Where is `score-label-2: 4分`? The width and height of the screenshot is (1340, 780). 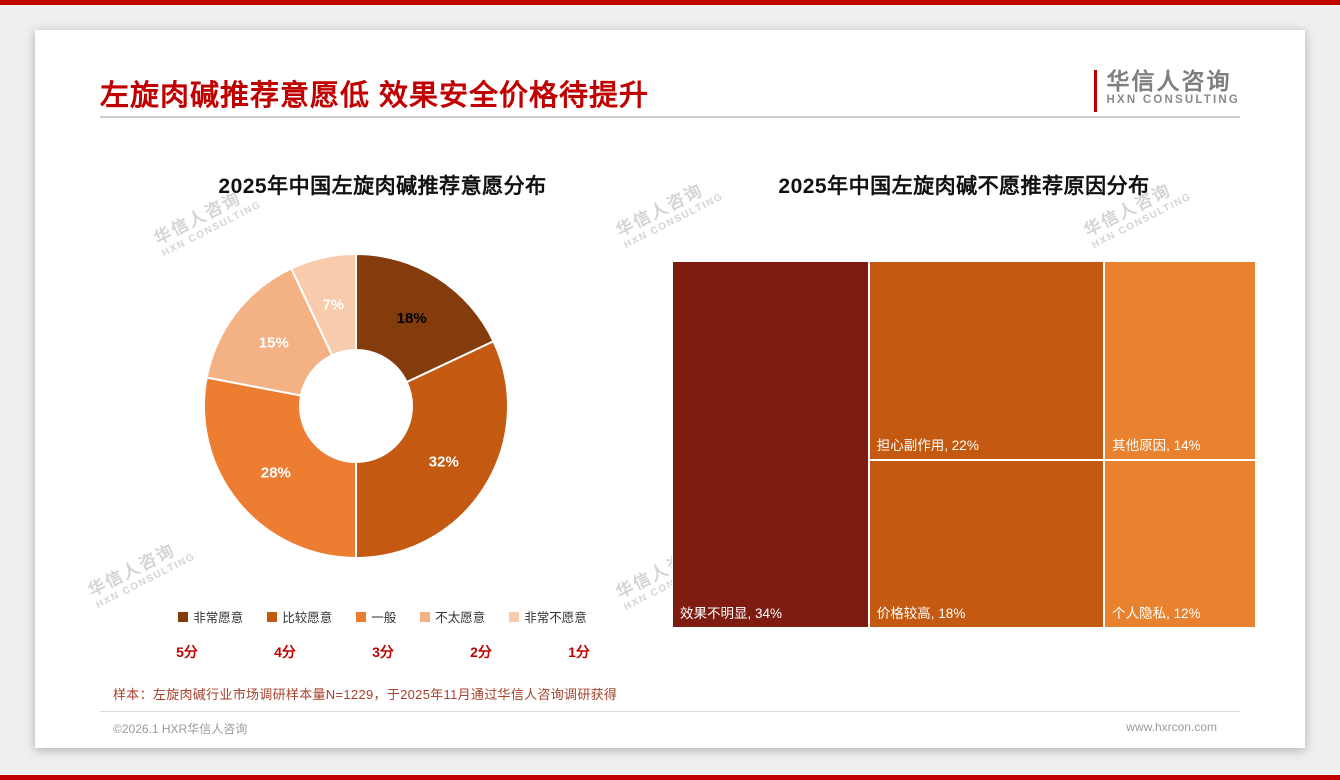 score-label-2: 4分 is located at coordinates (285, 652).